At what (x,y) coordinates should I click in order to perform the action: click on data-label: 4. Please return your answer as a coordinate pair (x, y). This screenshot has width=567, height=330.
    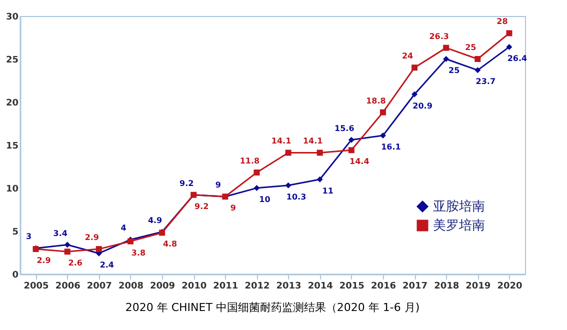
    Looking at the image, I should click on (123, 228).